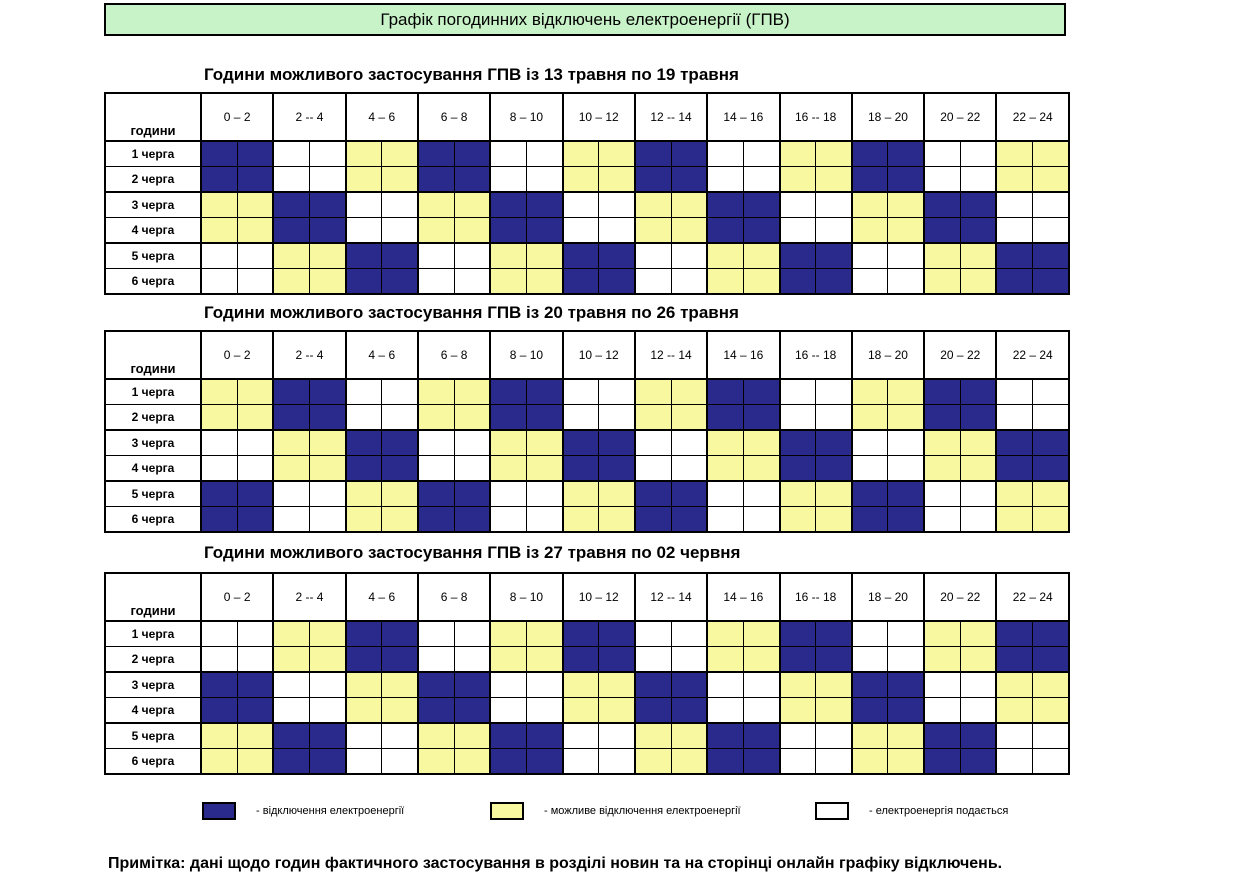 This screenshot has width=1250, height=883. I want to click on legend-label-maybe: - можливе відключення електроенергії, so click(642, 811).